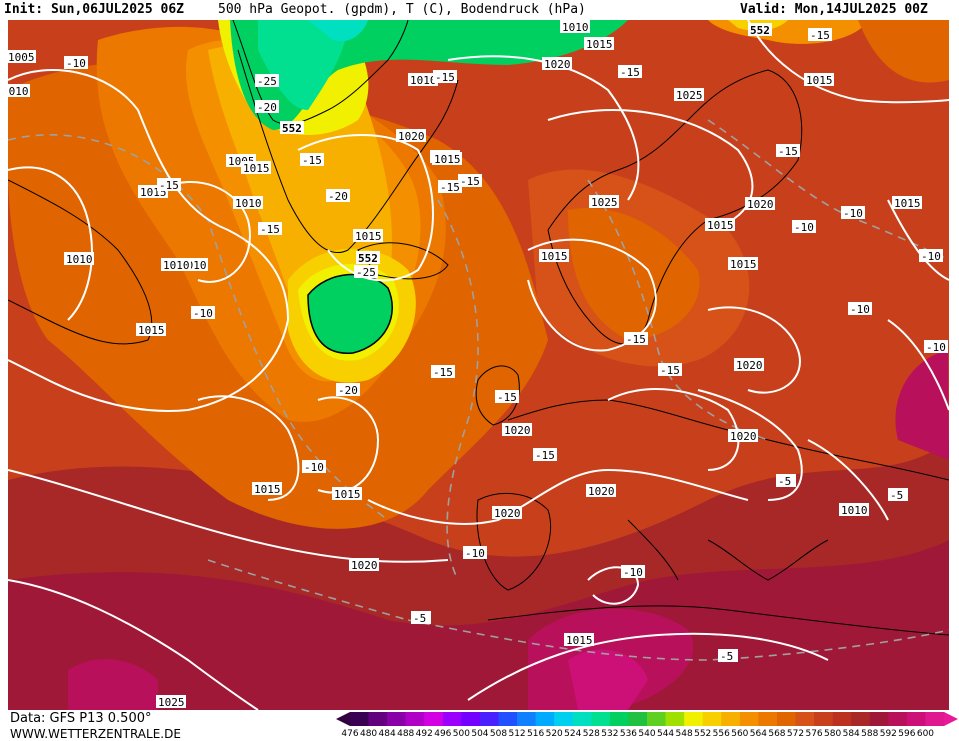  Describe the element at coordinates (718, 620) in the screenshot. I see `africa-coast` at that location.